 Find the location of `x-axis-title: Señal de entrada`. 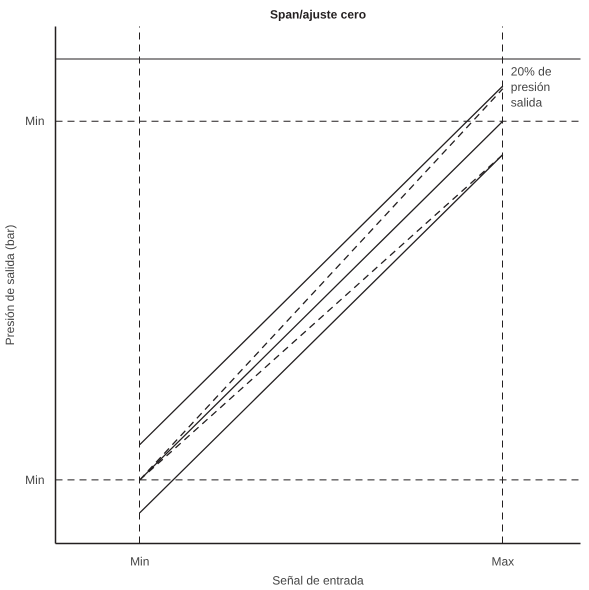

x-axis-title: Señal de entrada is located at coordinates (318, 581).